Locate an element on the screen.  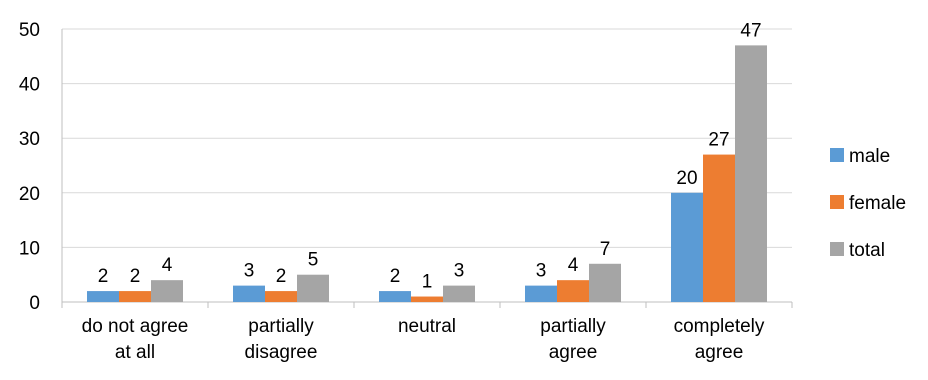
y-tick-label: 40 is located at coordinates (29, 85).